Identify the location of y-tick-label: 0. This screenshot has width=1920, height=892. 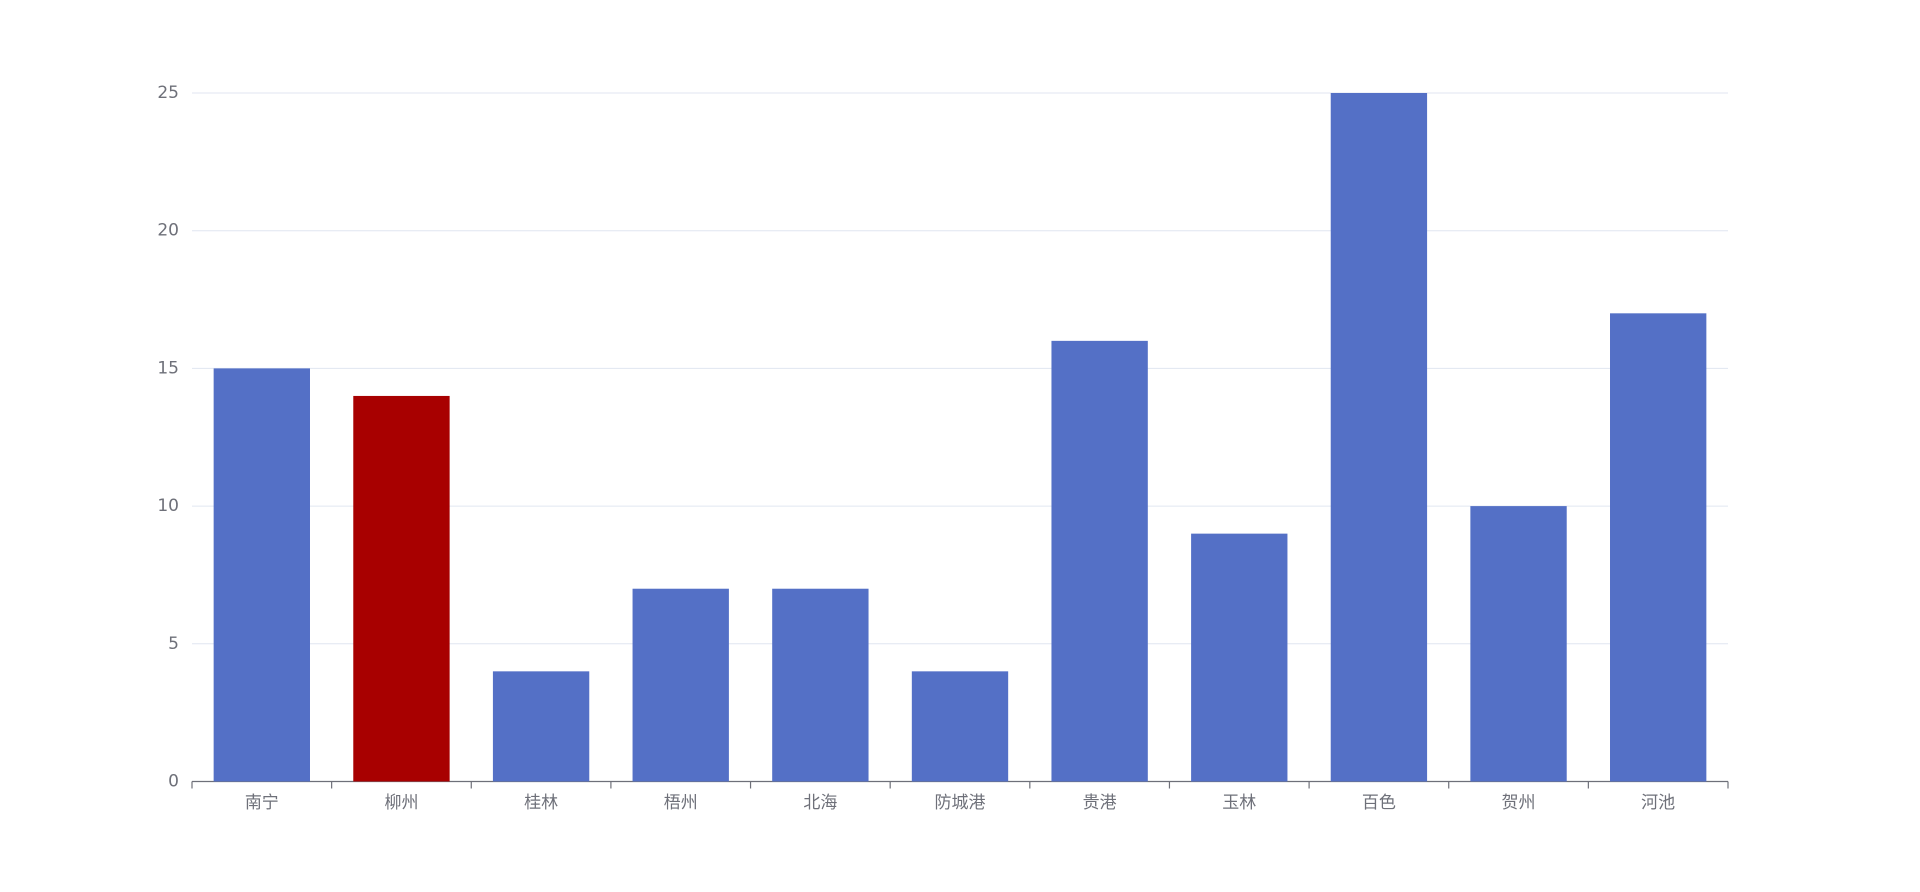
(173, 782).